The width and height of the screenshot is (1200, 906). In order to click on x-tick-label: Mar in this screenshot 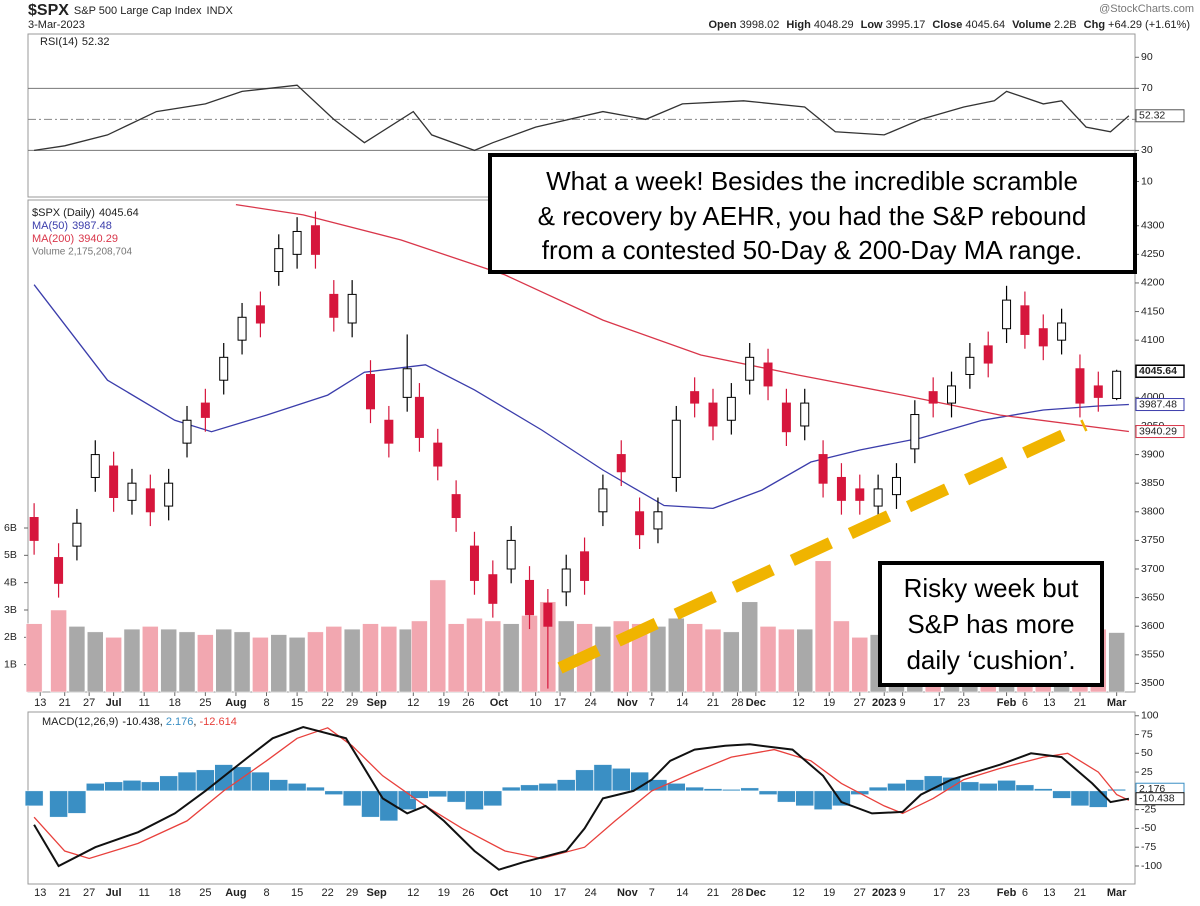, I will do `click(1117, 703)`.